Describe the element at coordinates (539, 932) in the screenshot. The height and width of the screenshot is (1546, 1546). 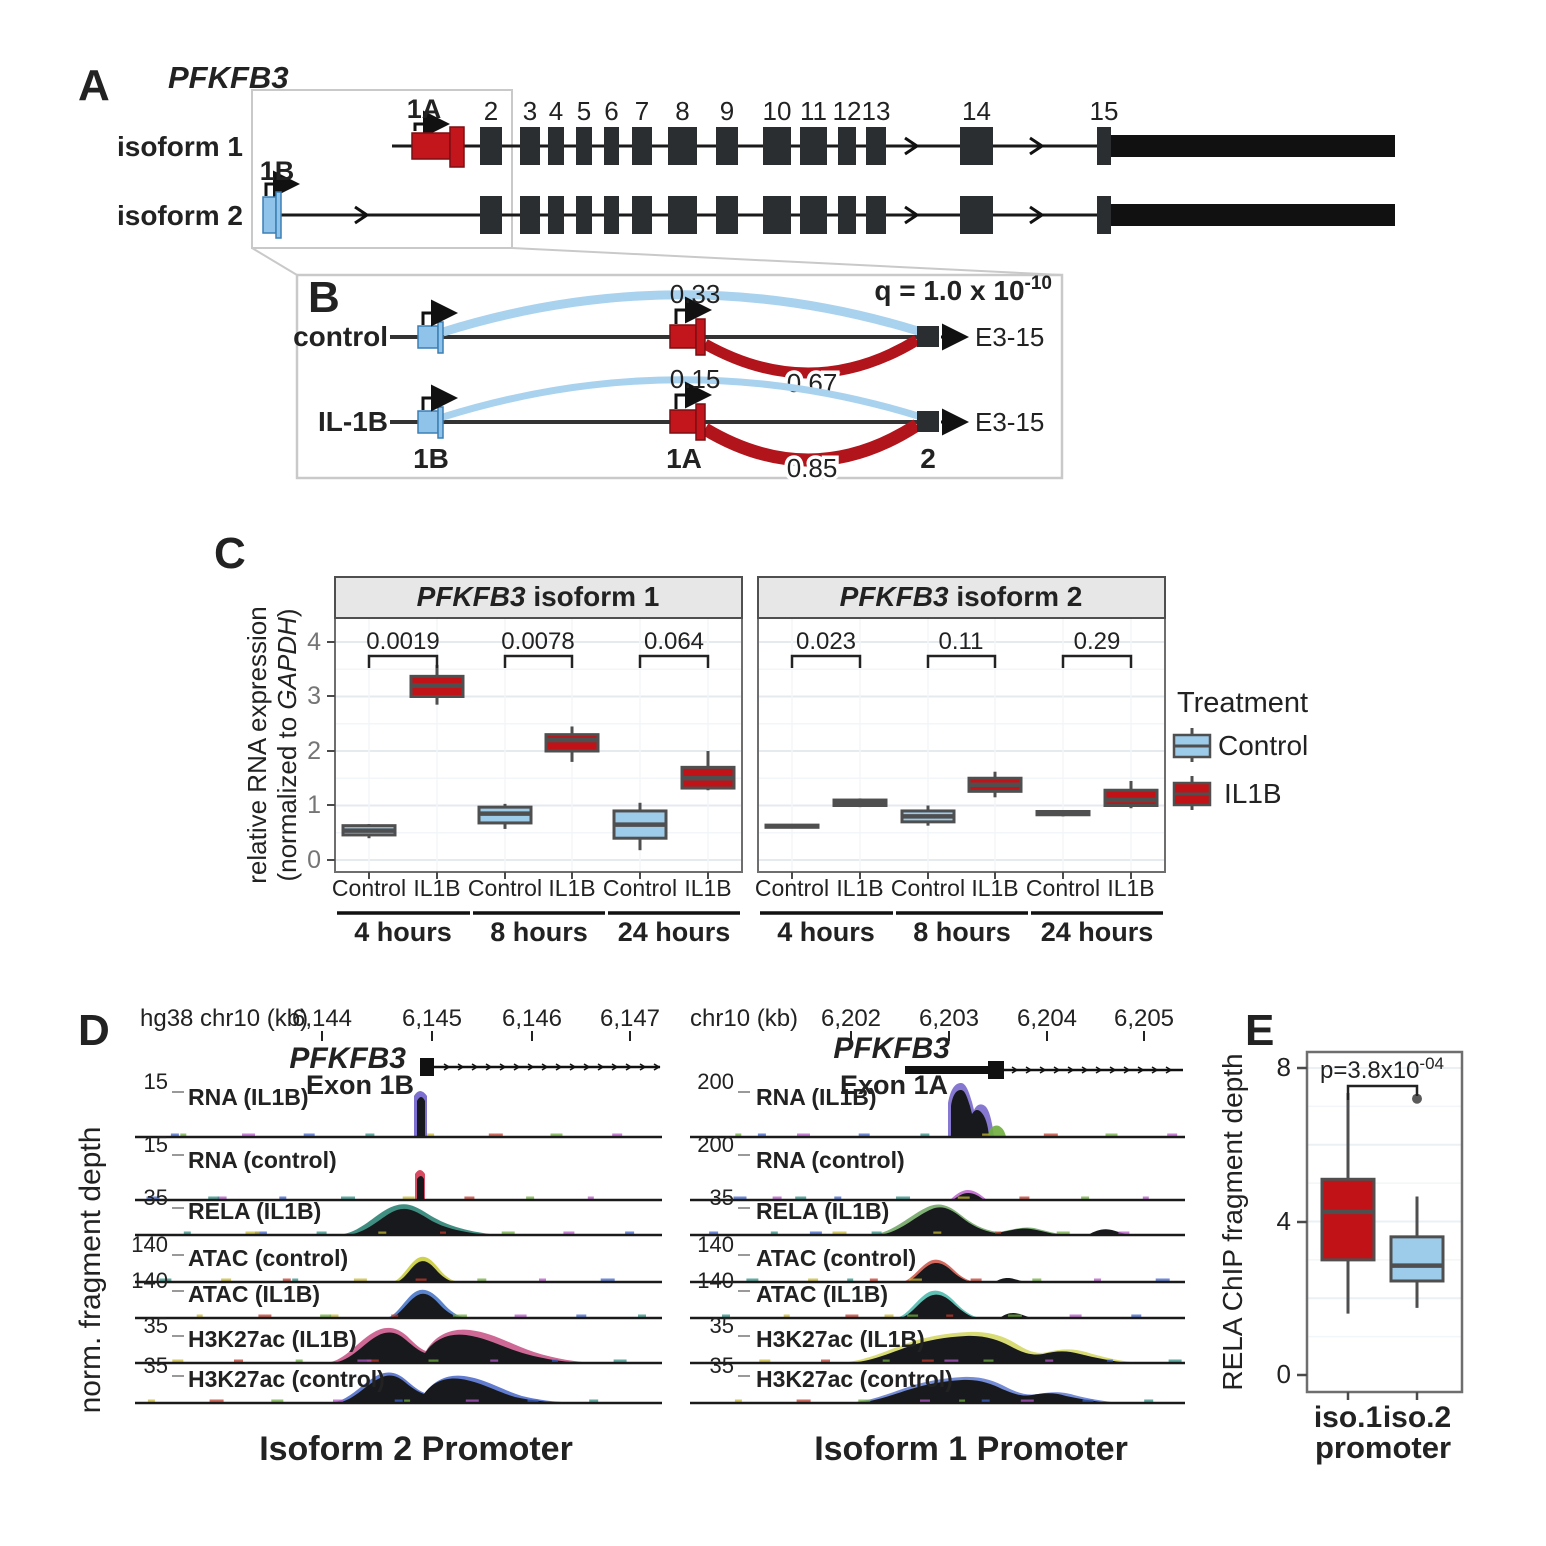
I see `svg-text: 8 hours` at that location.